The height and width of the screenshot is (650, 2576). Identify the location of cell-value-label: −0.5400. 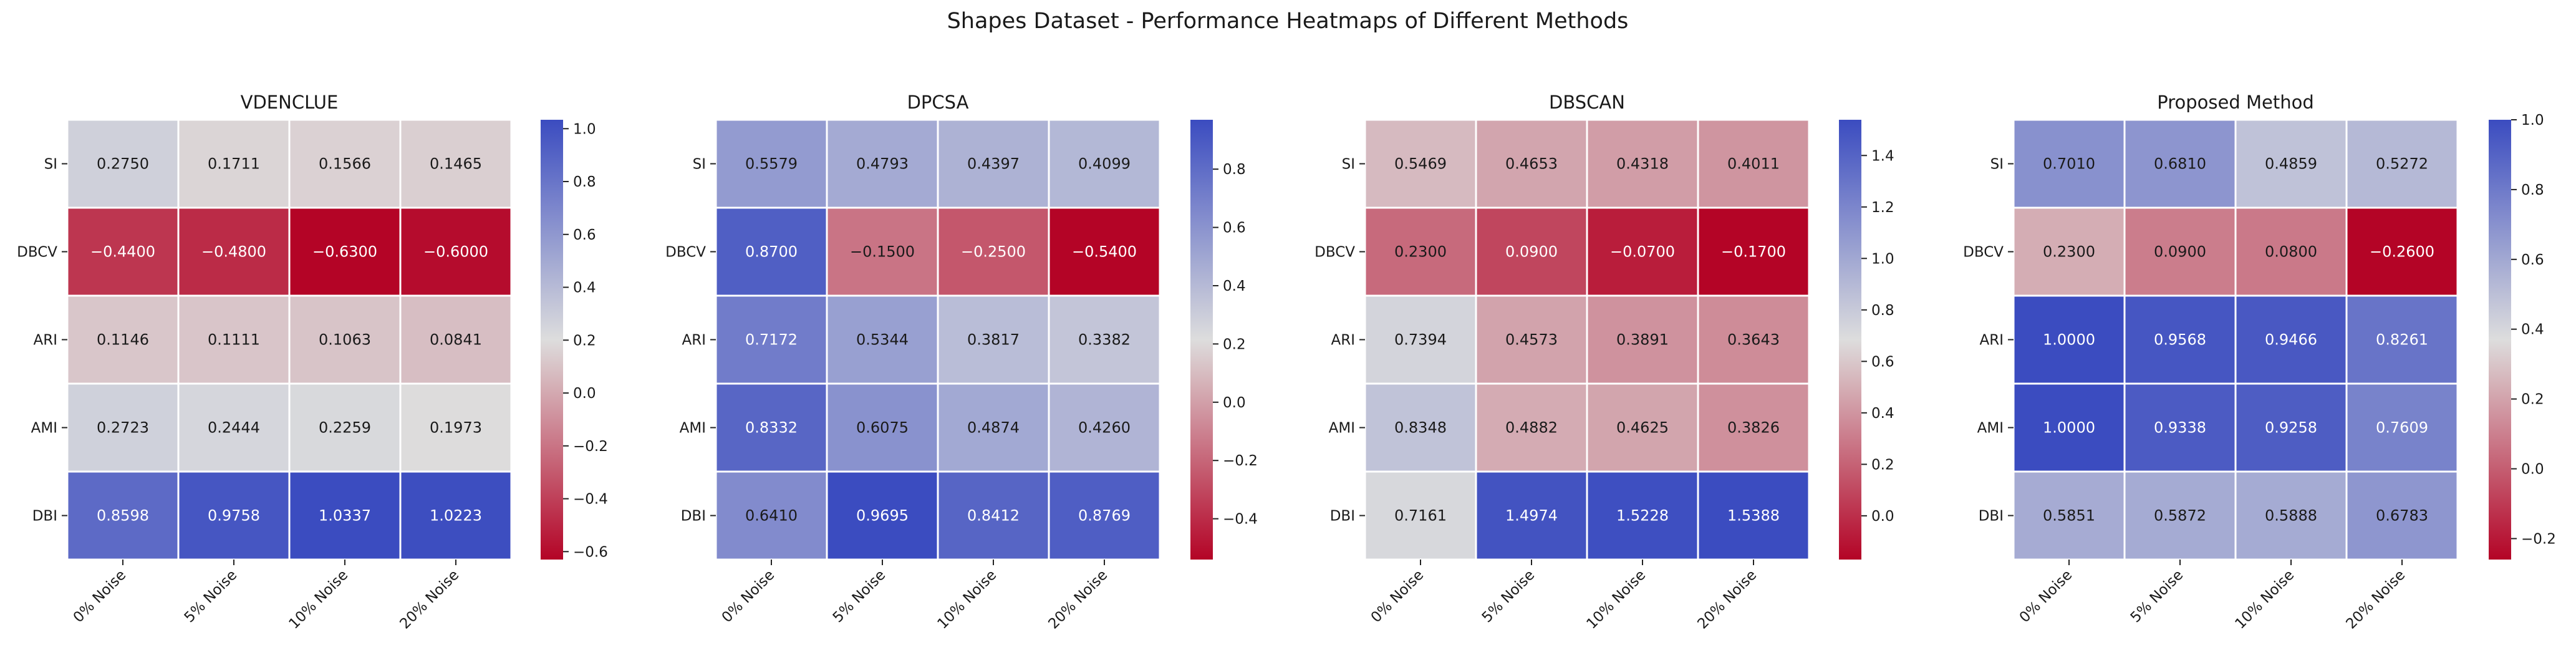
(1104, 252).